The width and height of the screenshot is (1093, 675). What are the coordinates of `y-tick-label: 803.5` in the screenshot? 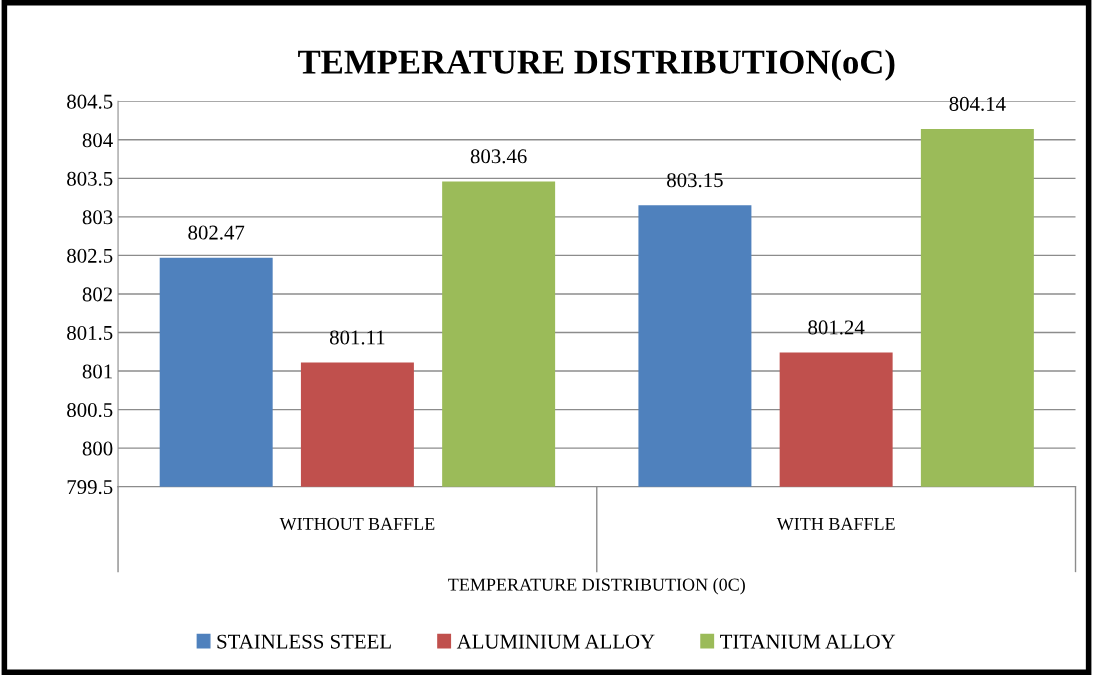 It's located at (90, 178).